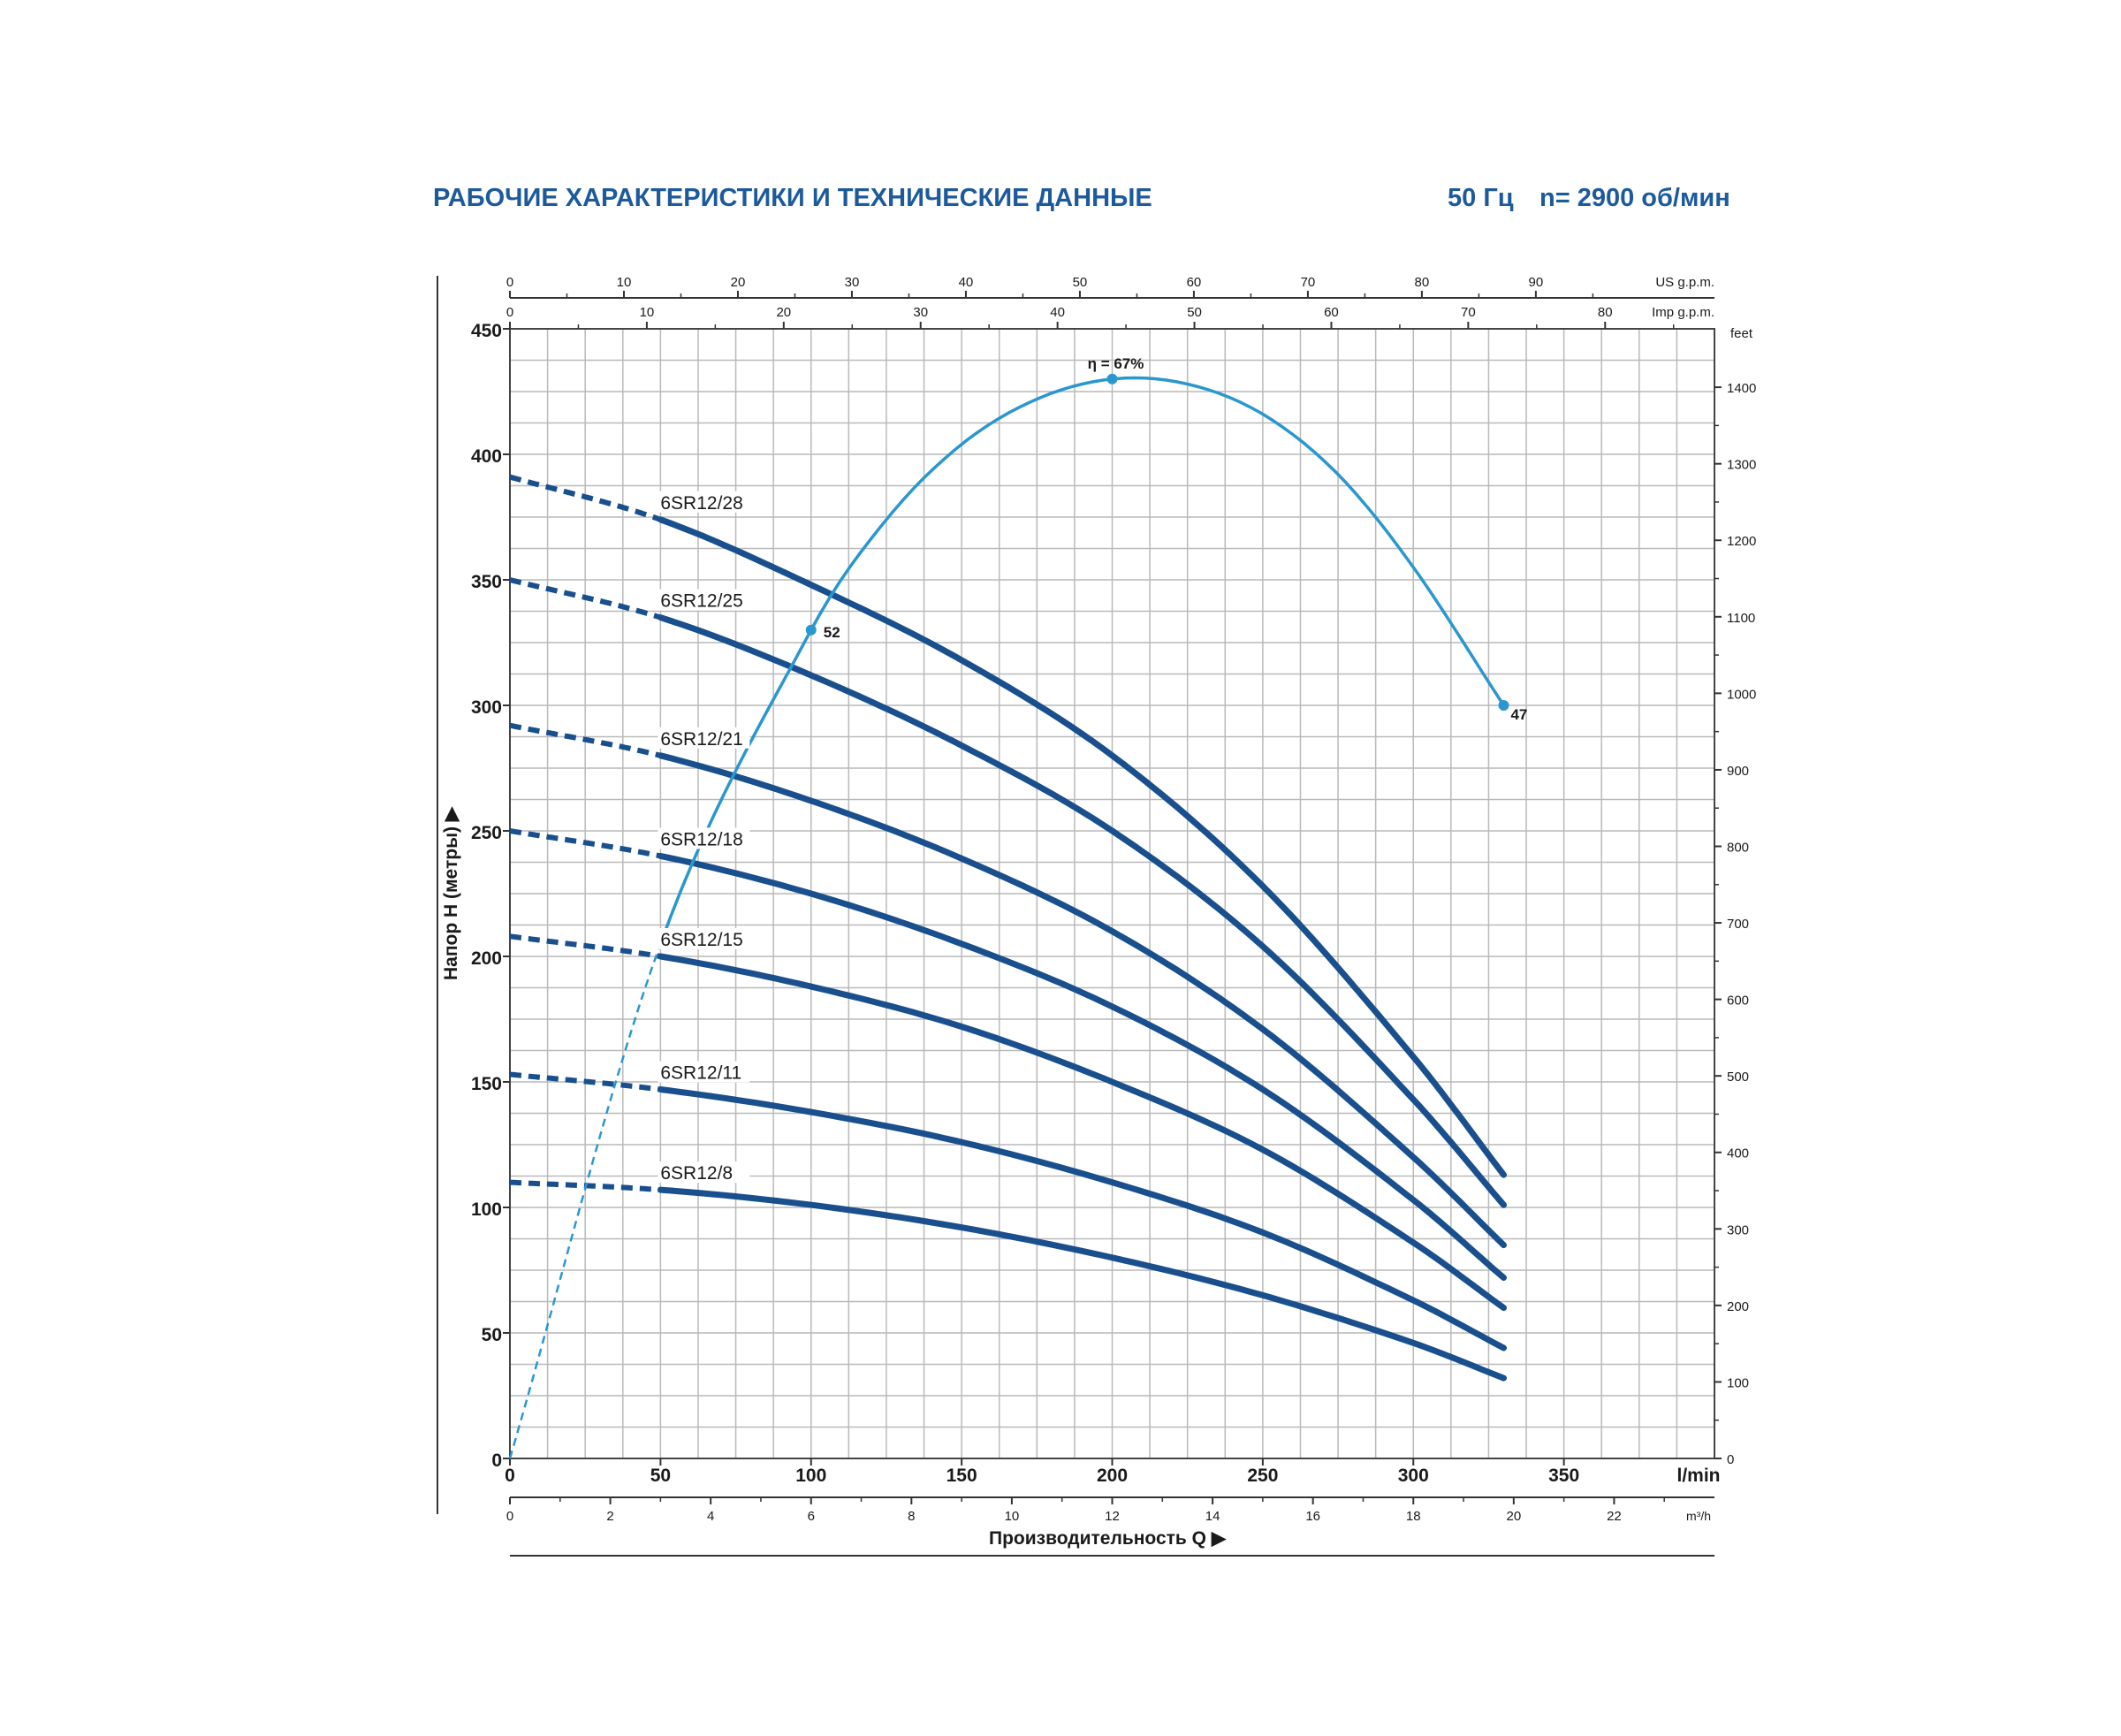 The width and height of the screenshot is (2121, 1736). Describe the element at coordinates (1081, 660) in the screenshot. I see `efficiency-line` at that location.